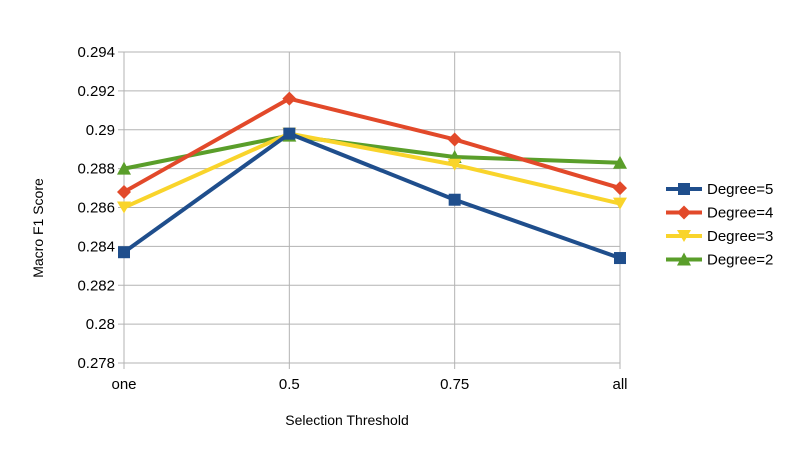  What do you see at coordinates (96, 169) in the screenshot?
I see `y-tick-label: 0.288` at bounding box center [96, 169].